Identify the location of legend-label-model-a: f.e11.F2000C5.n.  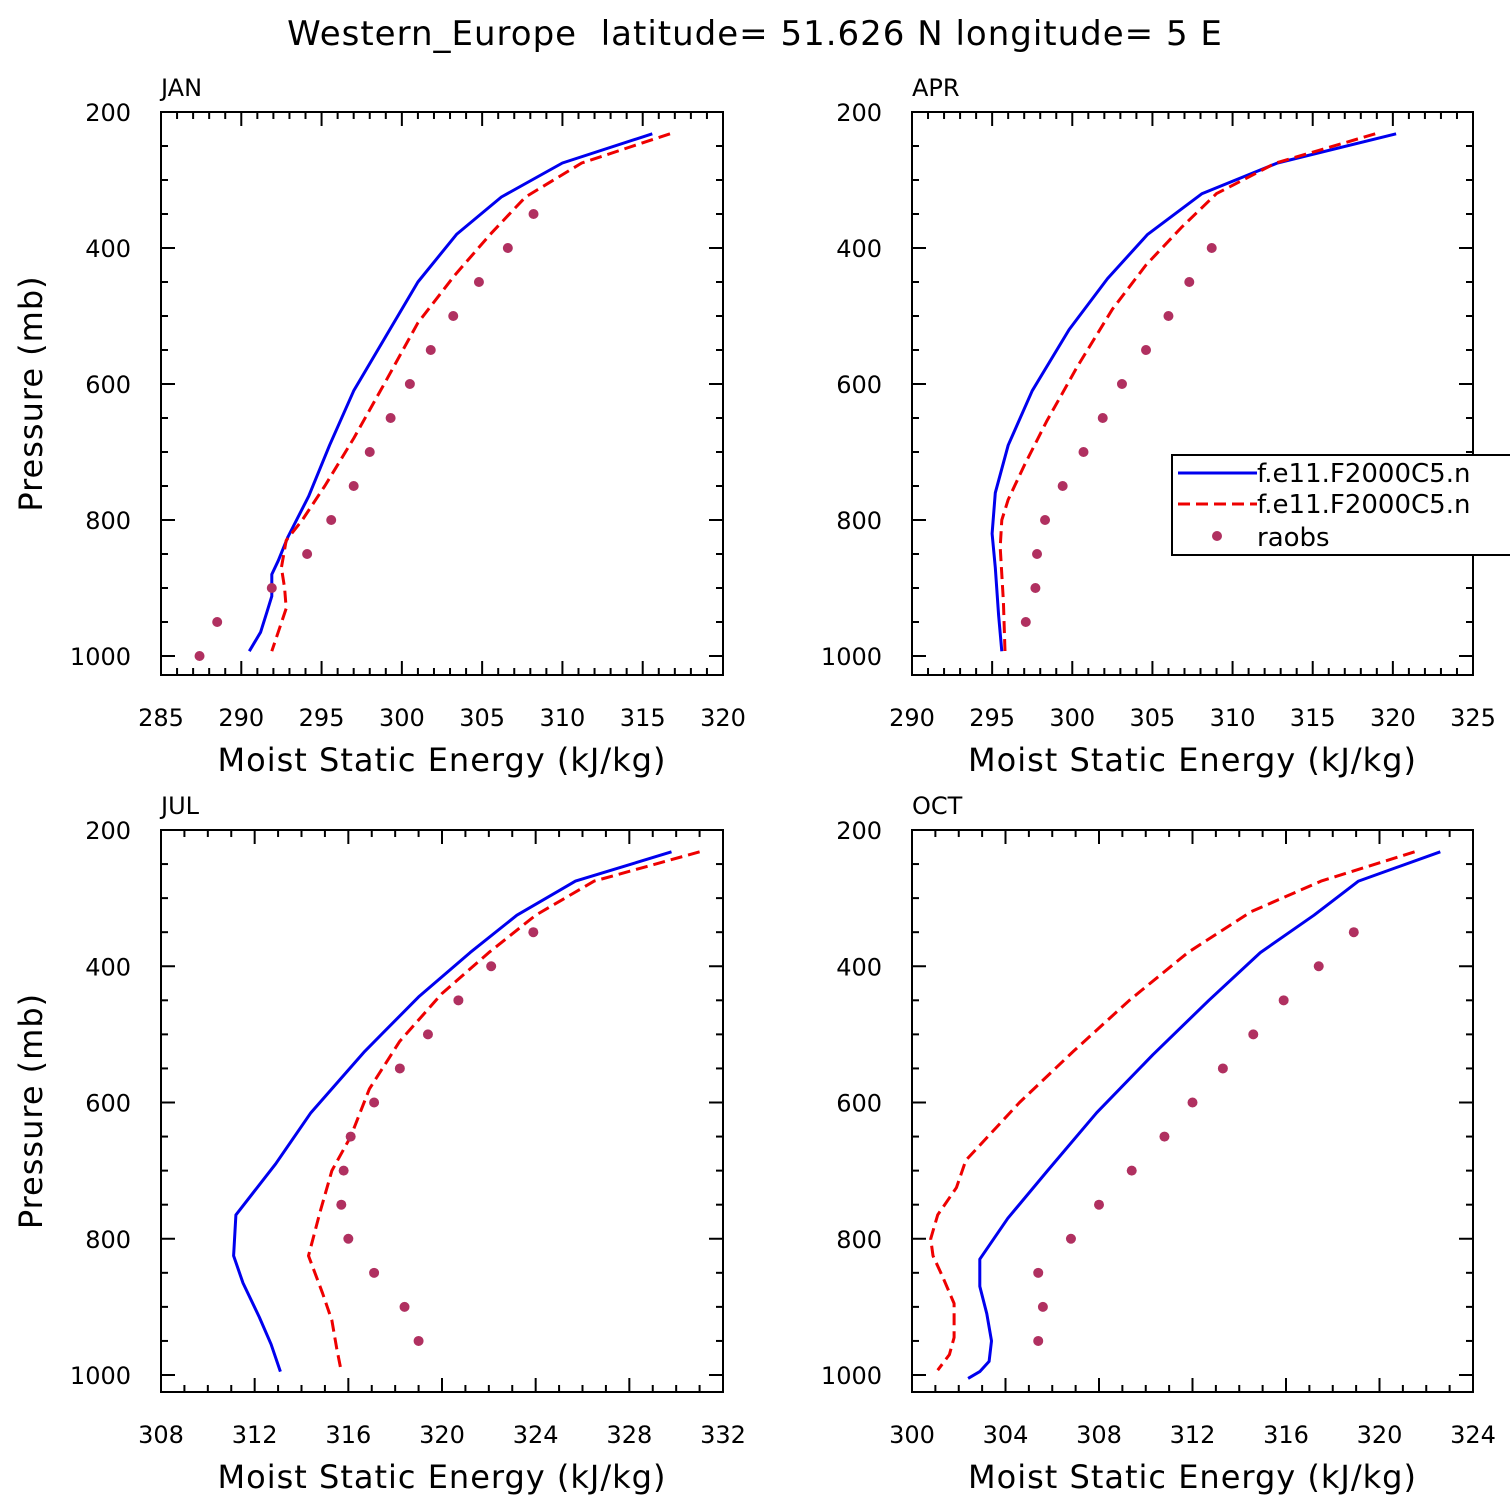
(1363, 474).